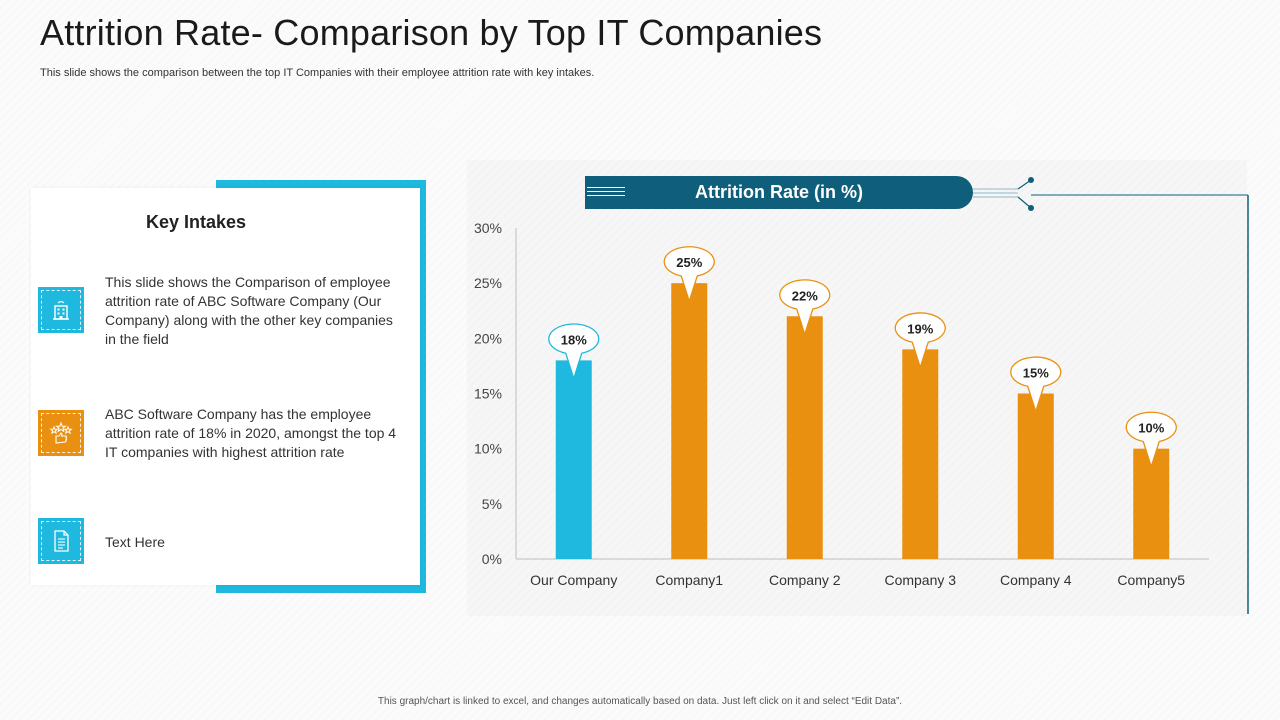  Describe the element at coordinates (61, 433) in the screenshot. I see `rating-stars-icon` at that location.